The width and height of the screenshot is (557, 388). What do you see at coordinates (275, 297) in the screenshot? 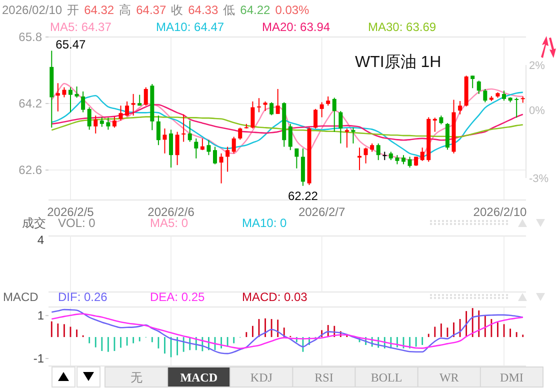
I see `series-label: MACD: 0.03` at bounding box center [275, 297].